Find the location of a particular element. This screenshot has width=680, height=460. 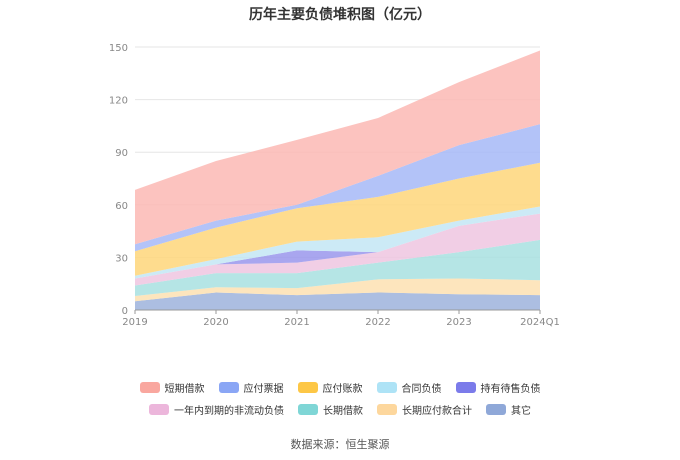

x-tick-label: 2024Q1 is located at coordinates (540, 322).